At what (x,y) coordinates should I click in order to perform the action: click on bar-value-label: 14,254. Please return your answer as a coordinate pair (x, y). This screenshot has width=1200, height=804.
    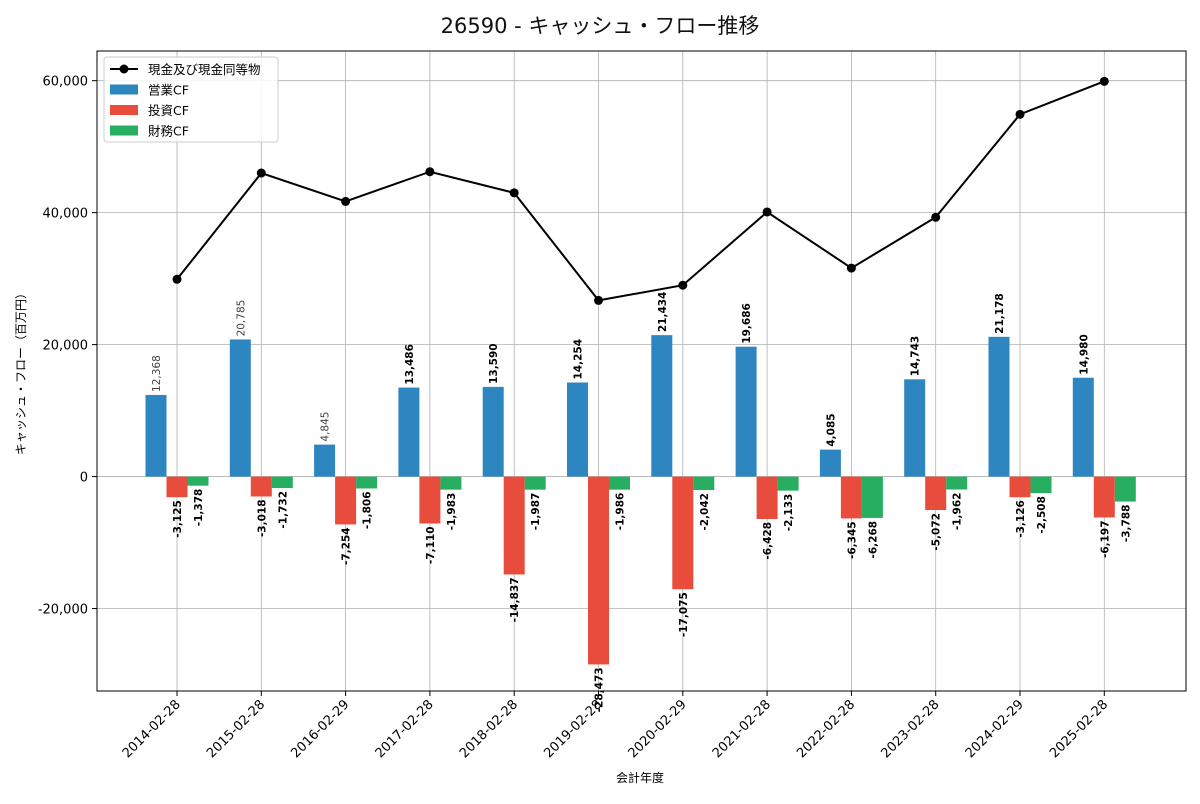
    Looking at the image, I should click on (579, 359).